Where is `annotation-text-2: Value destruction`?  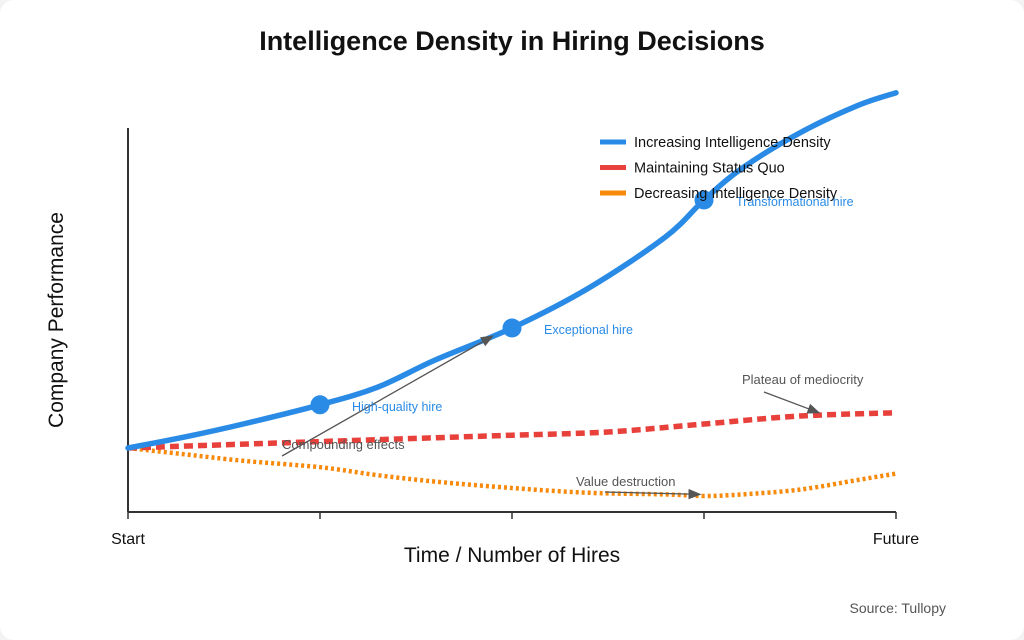
annotation-text-2: Value destruction is located at coordinates (626, 481).